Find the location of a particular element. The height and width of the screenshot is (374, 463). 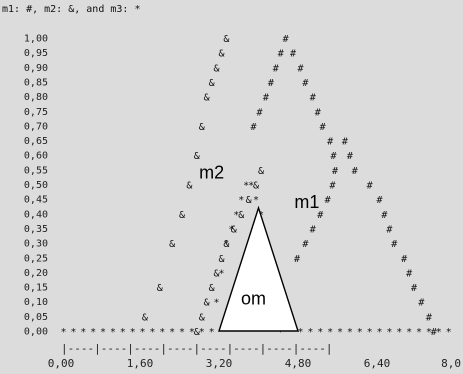

y-tick-label: 0,30 is located at coordinates (36, 244).